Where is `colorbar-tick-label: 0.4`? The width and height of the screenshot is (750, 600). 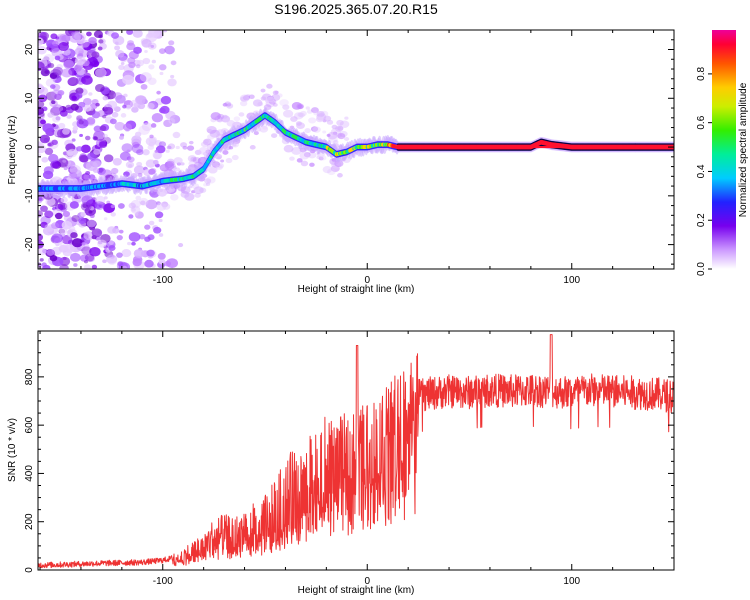 colorbar-tick-label: 0.4 is located at coordinates (701, 171).